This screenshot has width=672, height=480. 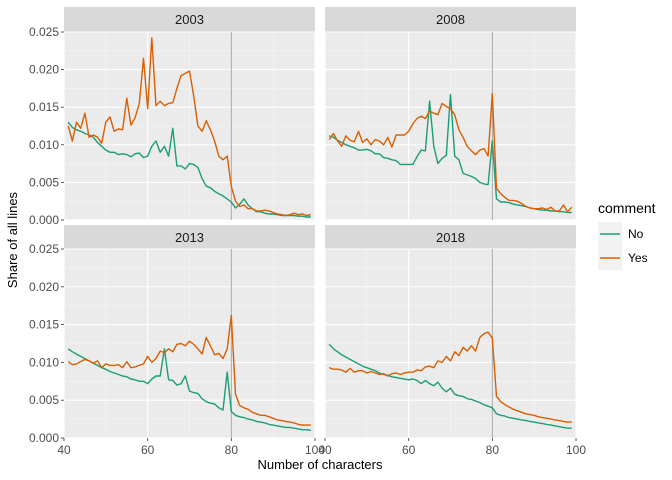 I want to click on facet-strip-label: 2018, so click(x=450, y=237).